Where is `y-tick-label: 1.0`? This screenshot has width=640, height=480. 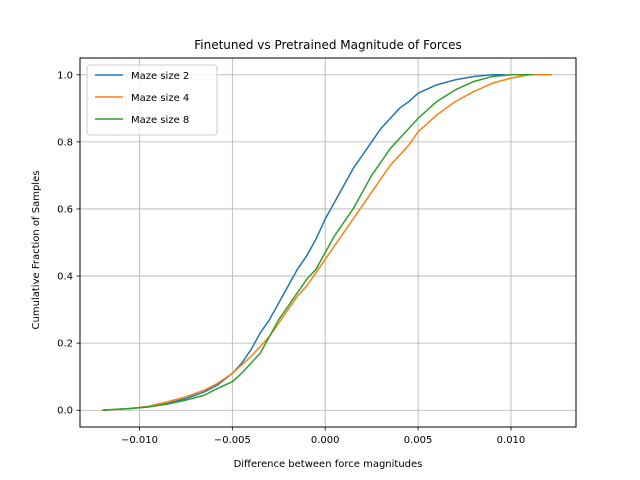 y-tick-label: 1.0 is located at coordinates (65, 75).